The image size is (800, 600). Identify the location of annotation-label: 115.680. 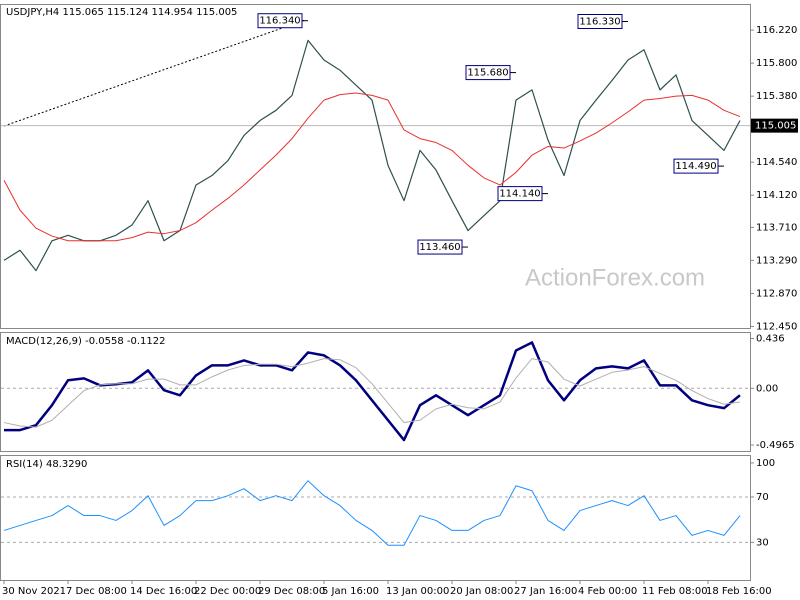
(487, 73).